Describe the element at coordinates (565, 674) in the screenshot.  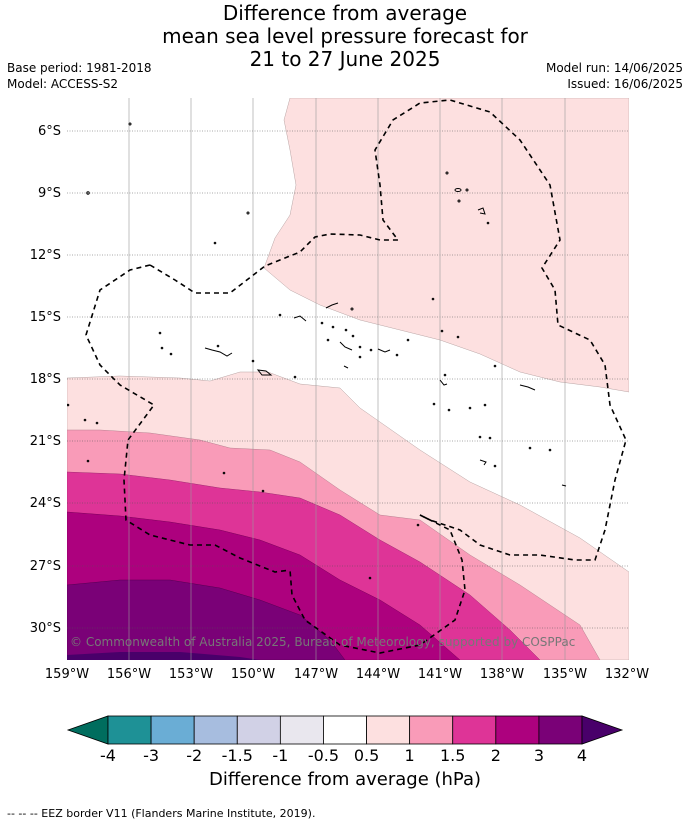
I see `lon-label: 135°W` at that location.